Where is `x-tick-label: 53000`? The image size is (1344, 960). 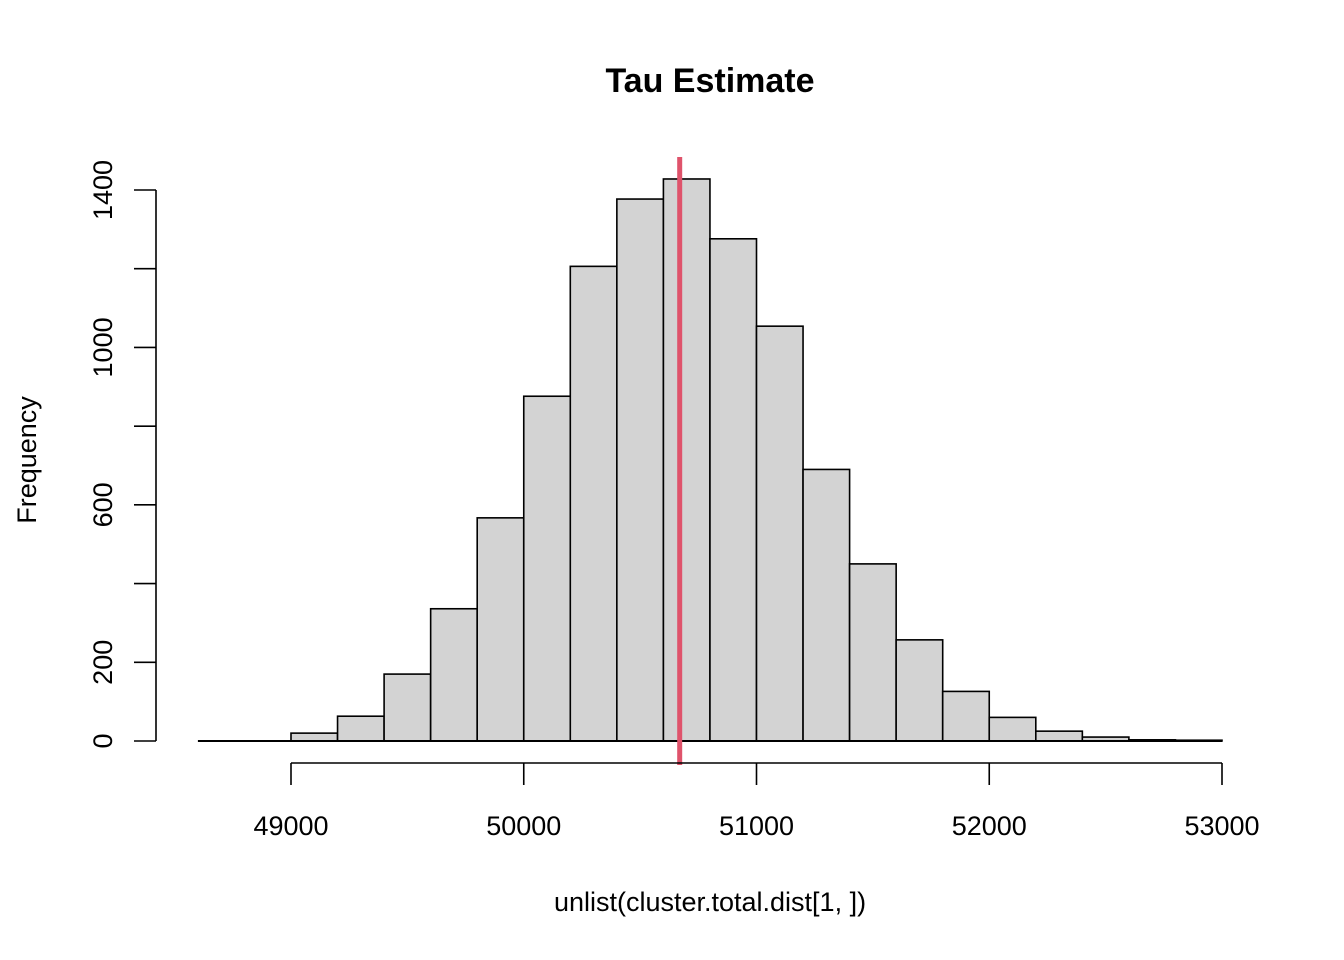
x-tick-label: 53000 is located at coordinates (1221, 826).